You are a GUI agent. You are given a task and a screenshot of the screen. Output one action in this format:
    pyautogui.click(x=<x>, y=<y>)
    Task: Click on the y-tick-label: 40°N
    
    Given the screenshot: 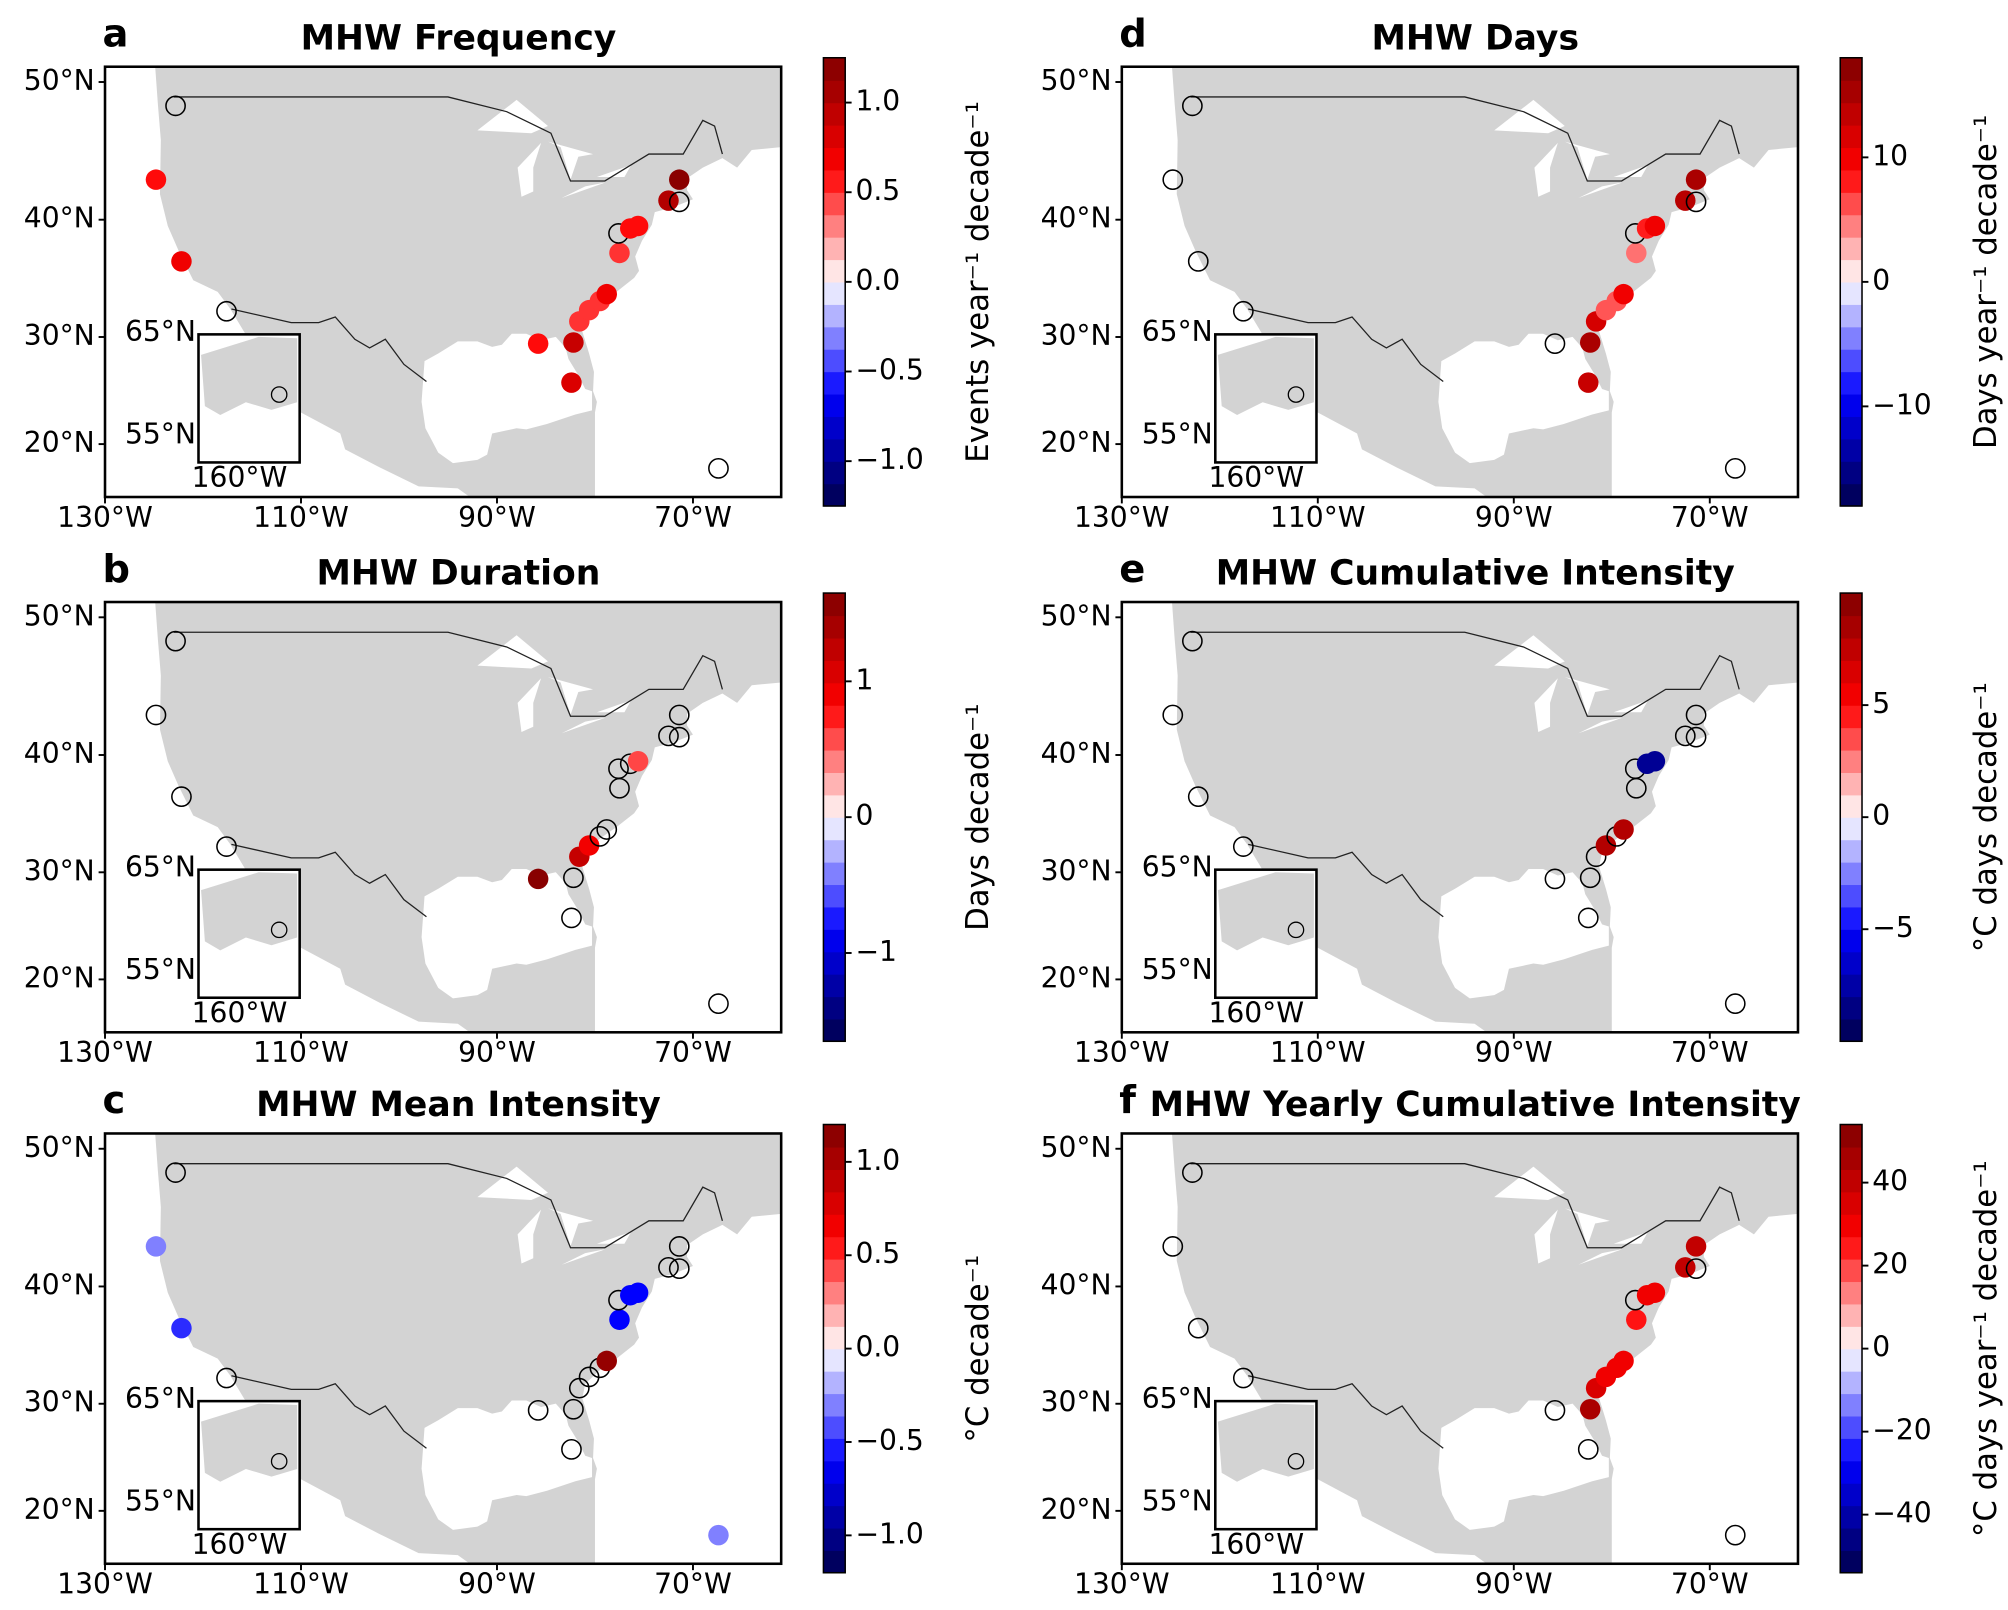 What is the action you would take?
    pyautogui.click(x=59, y=753)
    